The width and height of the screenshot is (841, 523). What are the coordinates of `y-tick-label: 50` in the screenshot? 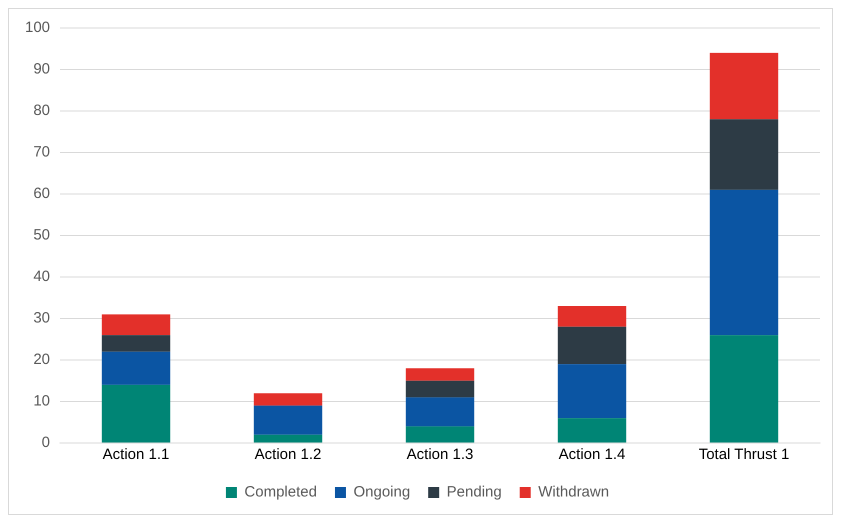 It's located at (41, 235).